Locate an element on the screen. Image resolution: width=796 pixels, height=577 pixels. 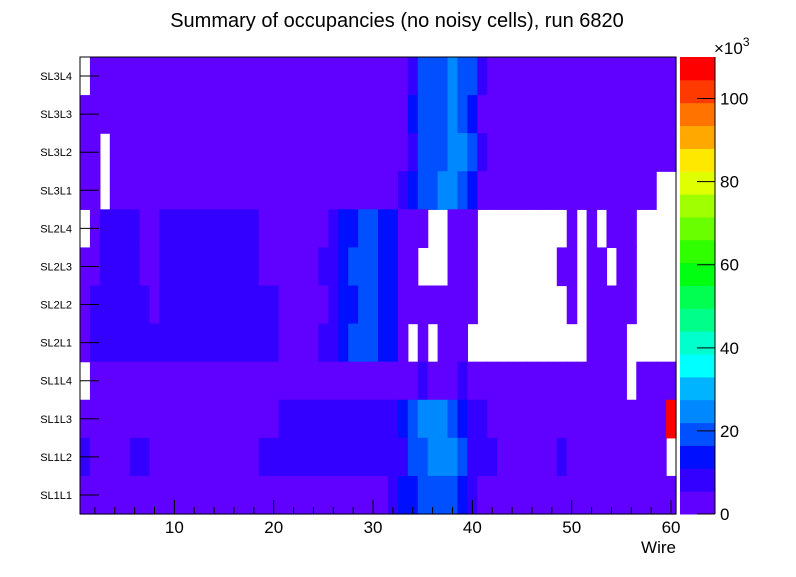
y-tick-label: SL1L2 is located at coordinates (56, 458).